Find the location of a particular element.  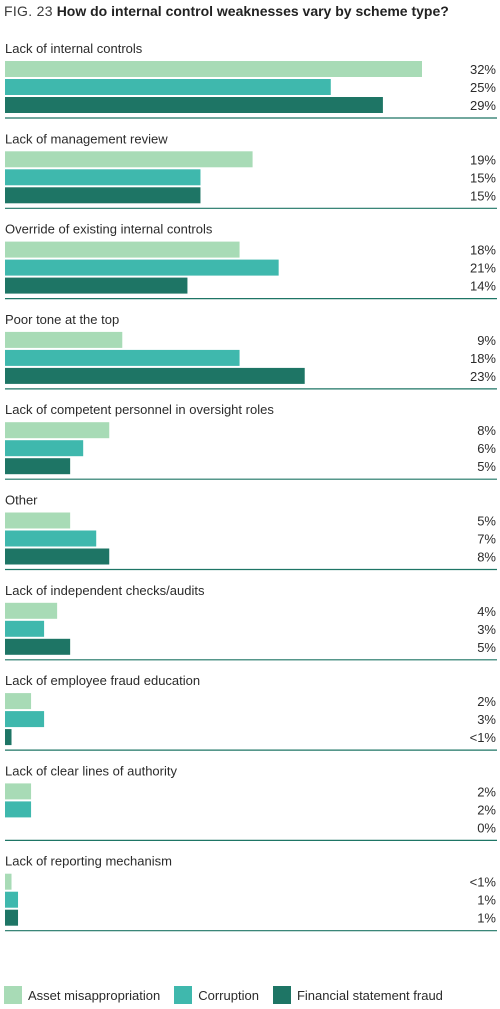

value-label: 14% is located at coordinates (483, 286).